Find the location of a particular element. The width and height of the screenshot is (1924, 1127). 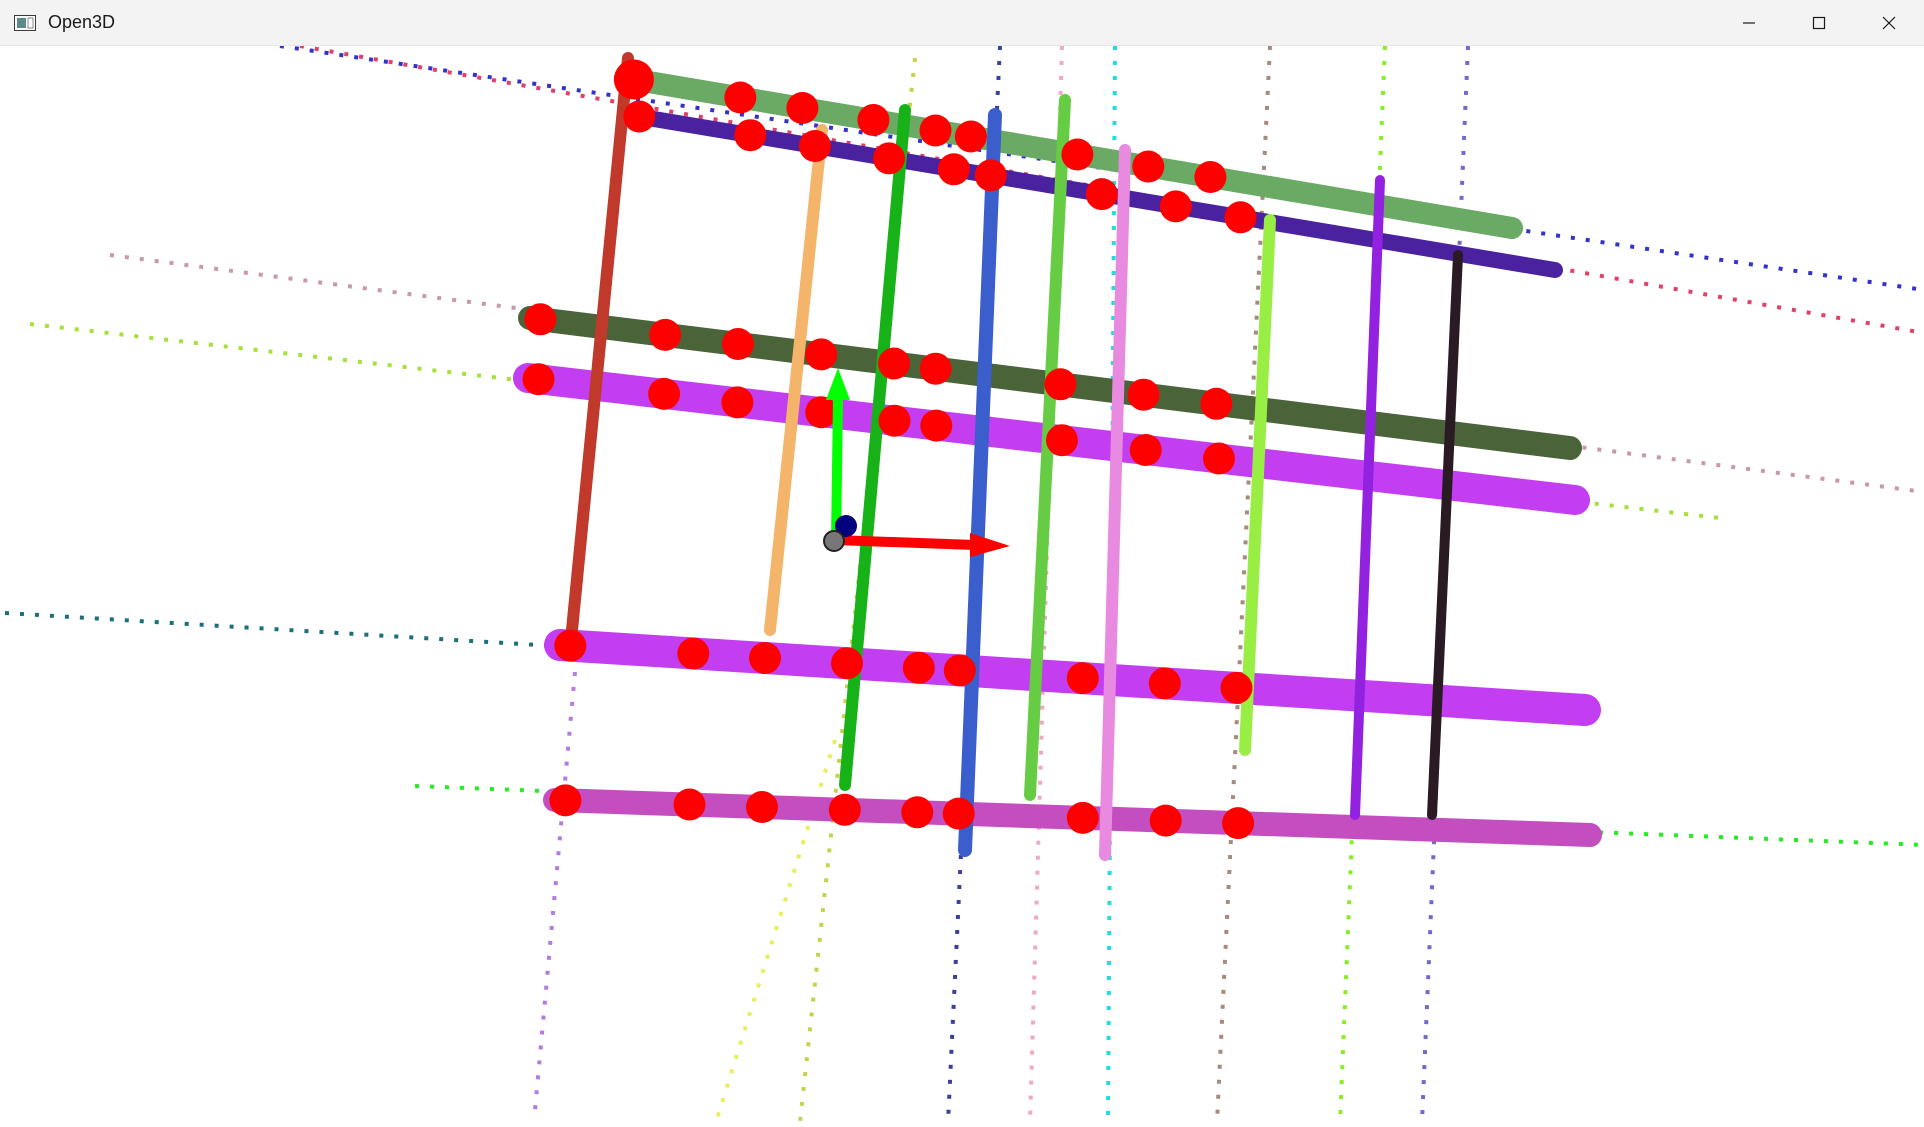

minimize-button is located at coordinates (1749, 22).